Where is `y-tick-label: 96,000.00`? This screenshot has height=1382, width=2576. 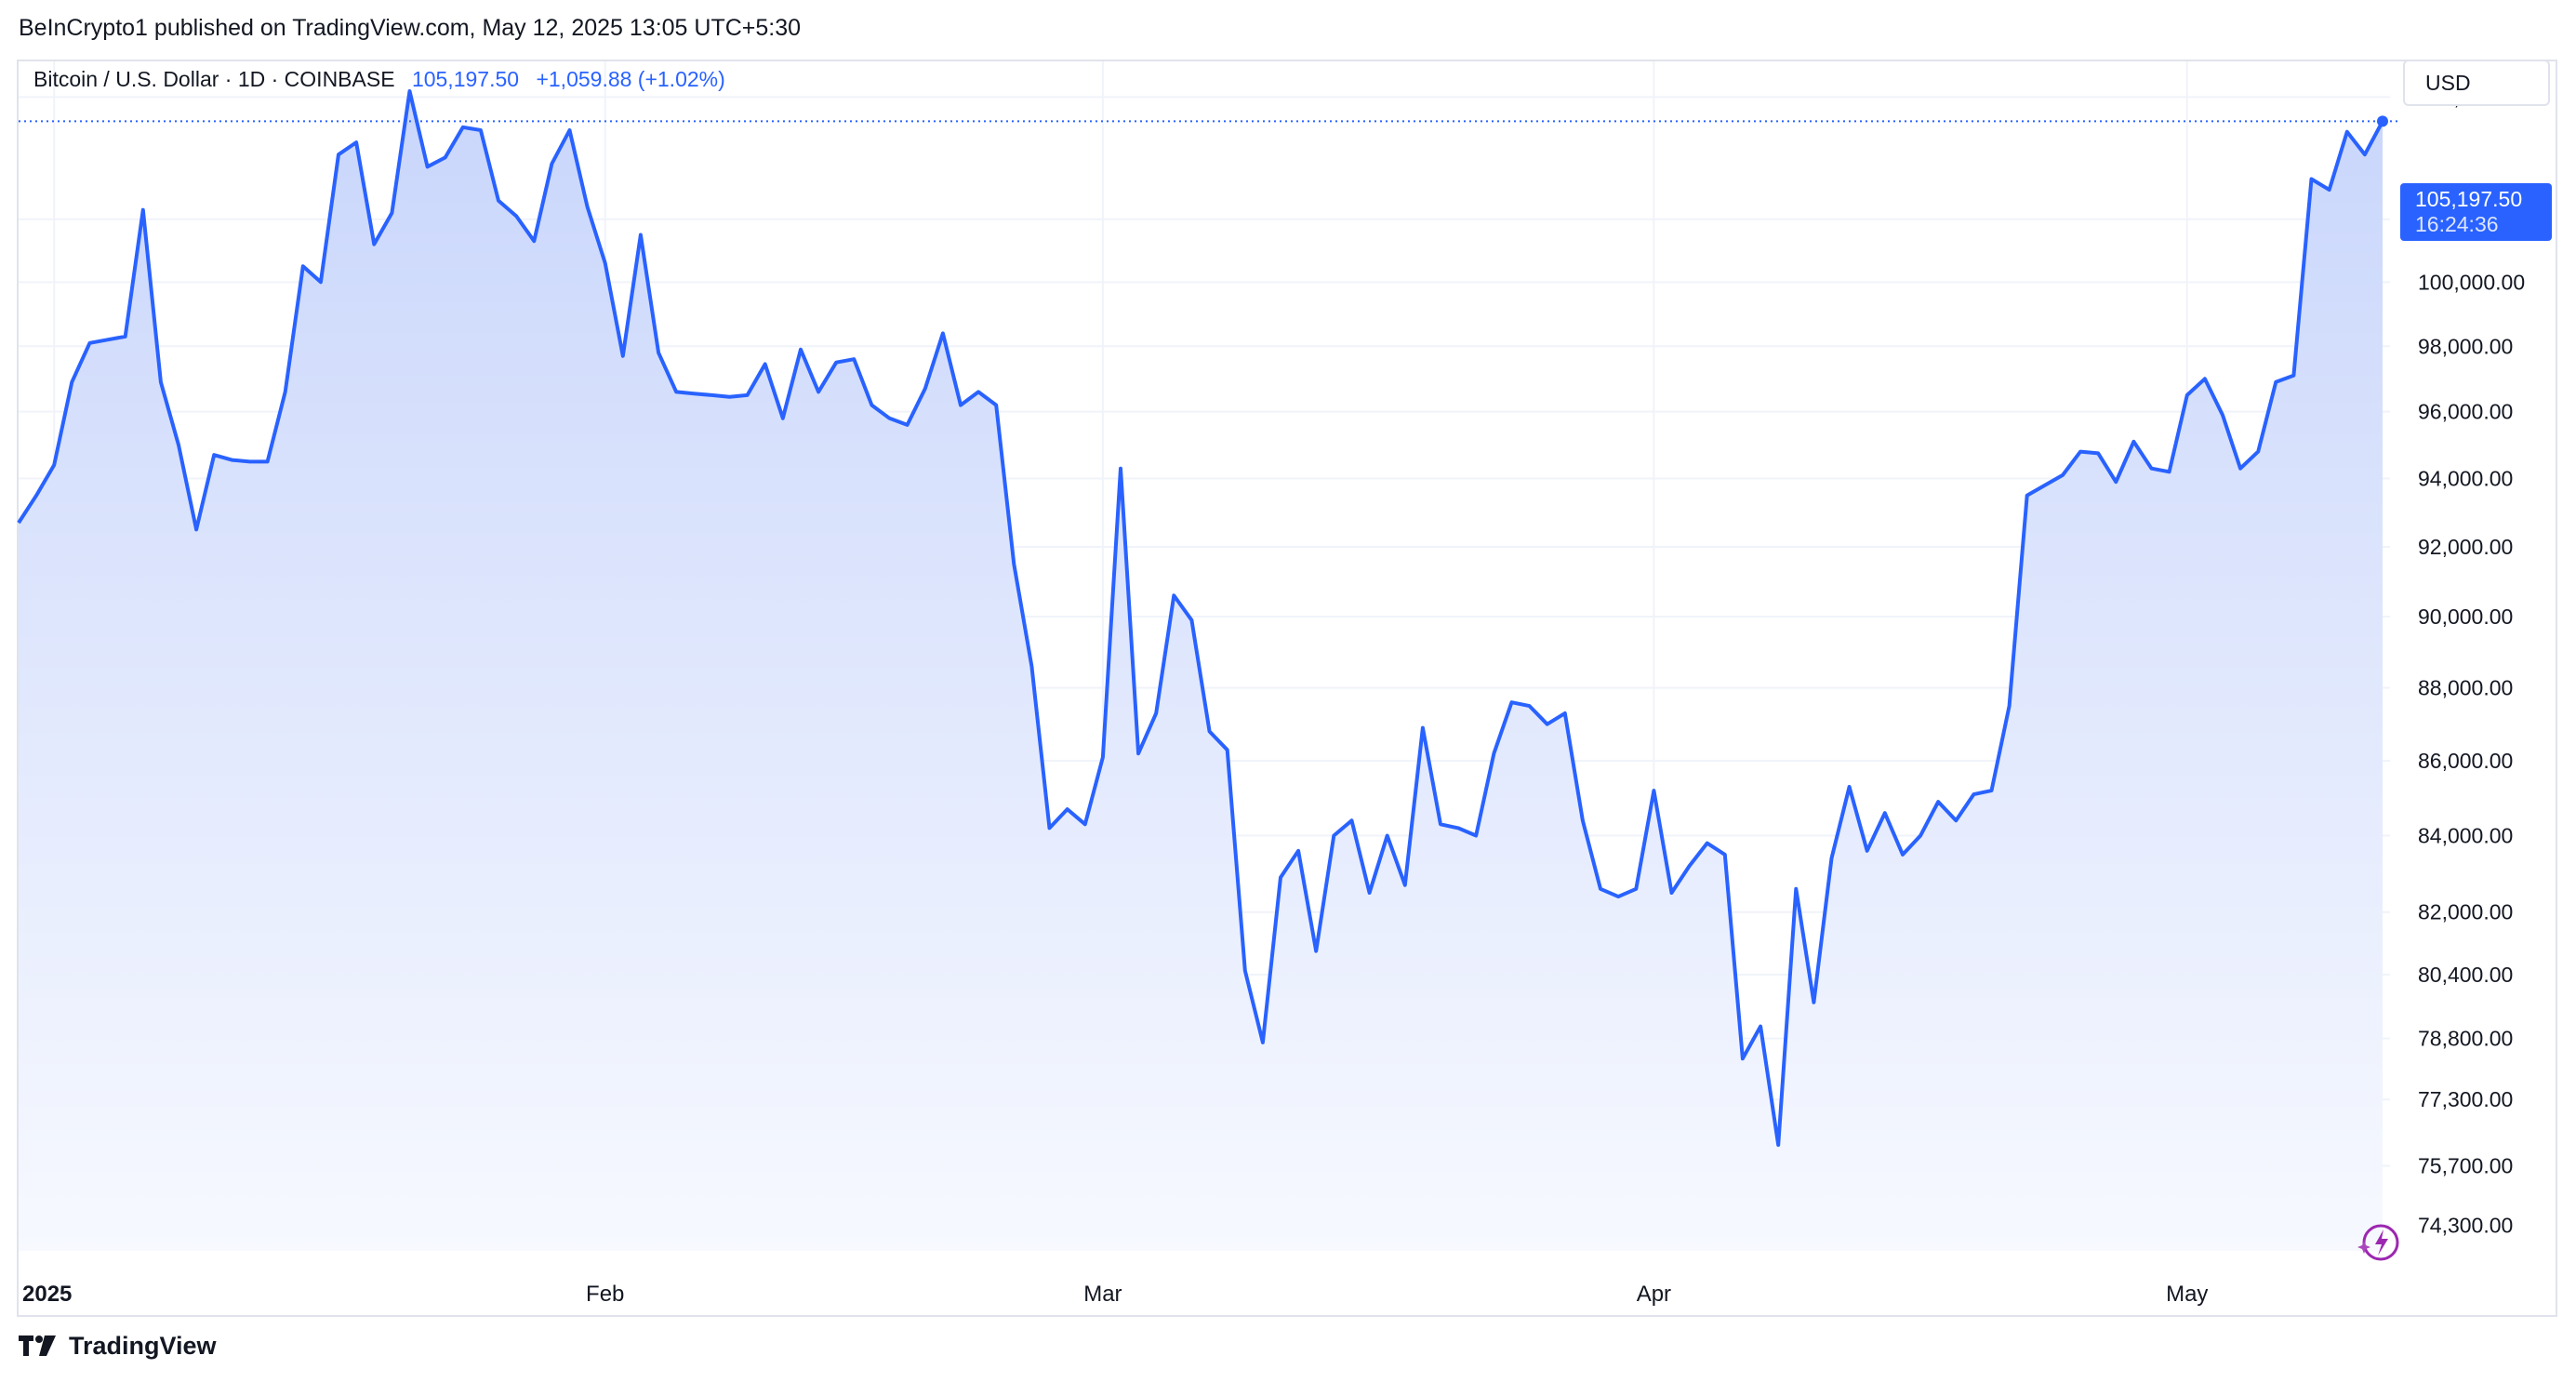
y-tick-label: 96,000.00 is located at coordinates (2465, 412).